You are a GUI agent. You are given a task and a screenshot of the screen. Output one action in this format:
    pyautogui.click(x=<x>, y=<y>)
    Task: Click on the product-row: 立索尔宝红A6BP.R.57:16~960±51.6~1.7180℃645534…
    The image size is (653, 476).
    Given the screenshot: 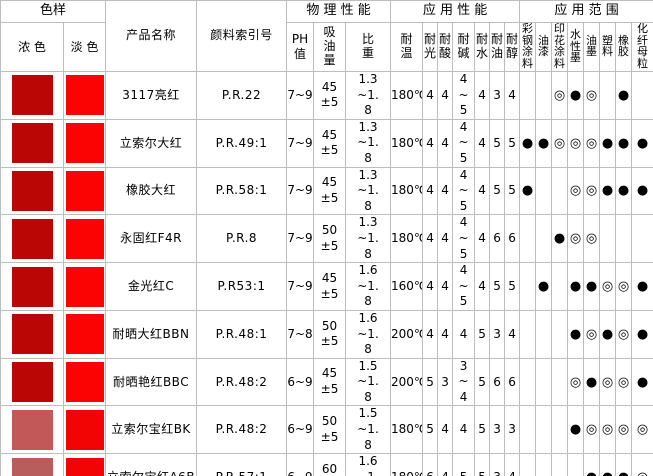 What is the action you would take?
    pyautogui.click(x=326, y=464)
    